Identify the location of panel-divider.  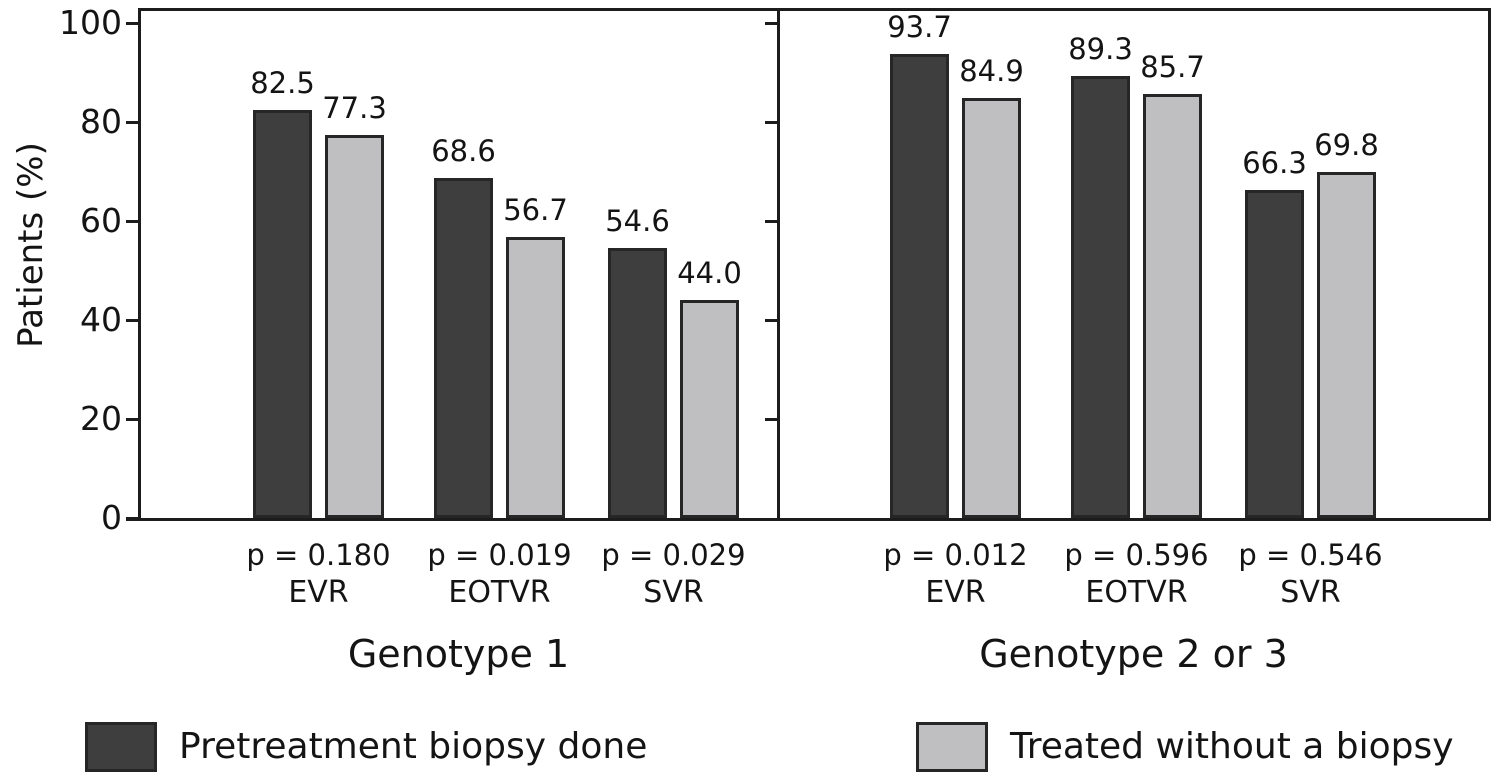
(778, 264).